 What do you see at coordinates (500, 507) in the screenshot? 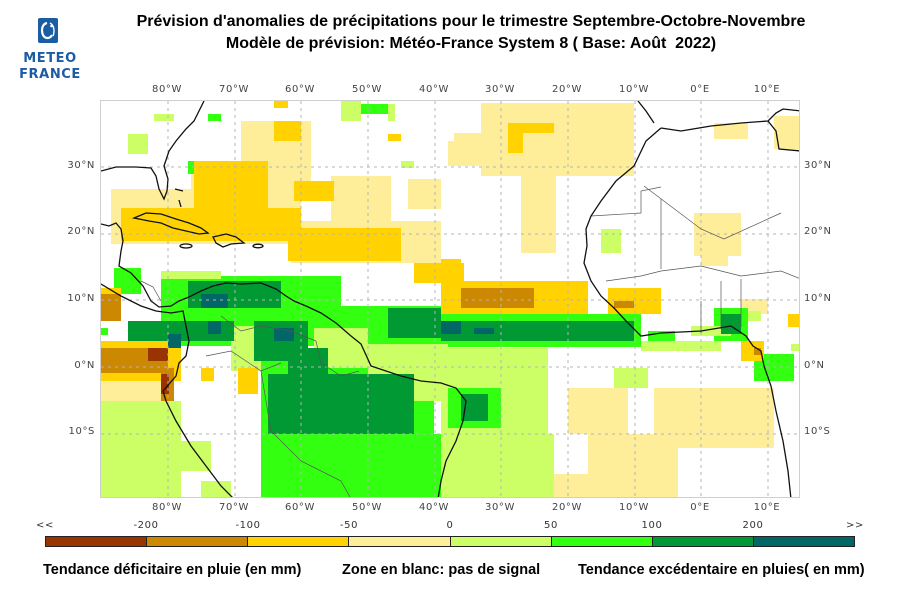
I see `lon-label-bottom: 30°W` at bounding box center [500, 507].